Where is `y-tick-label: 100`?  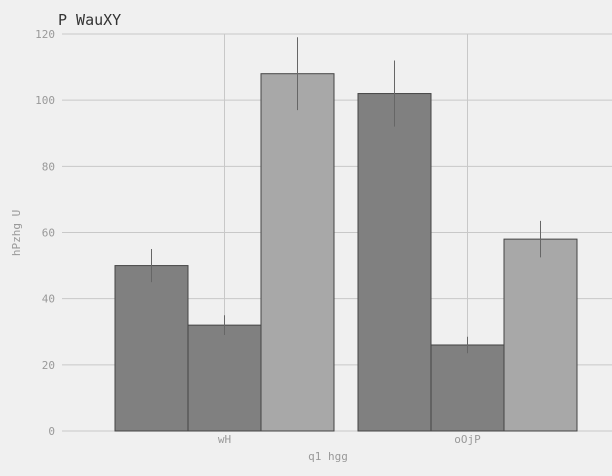 y-tick-label: 100 is located at coordinates (45, 100).